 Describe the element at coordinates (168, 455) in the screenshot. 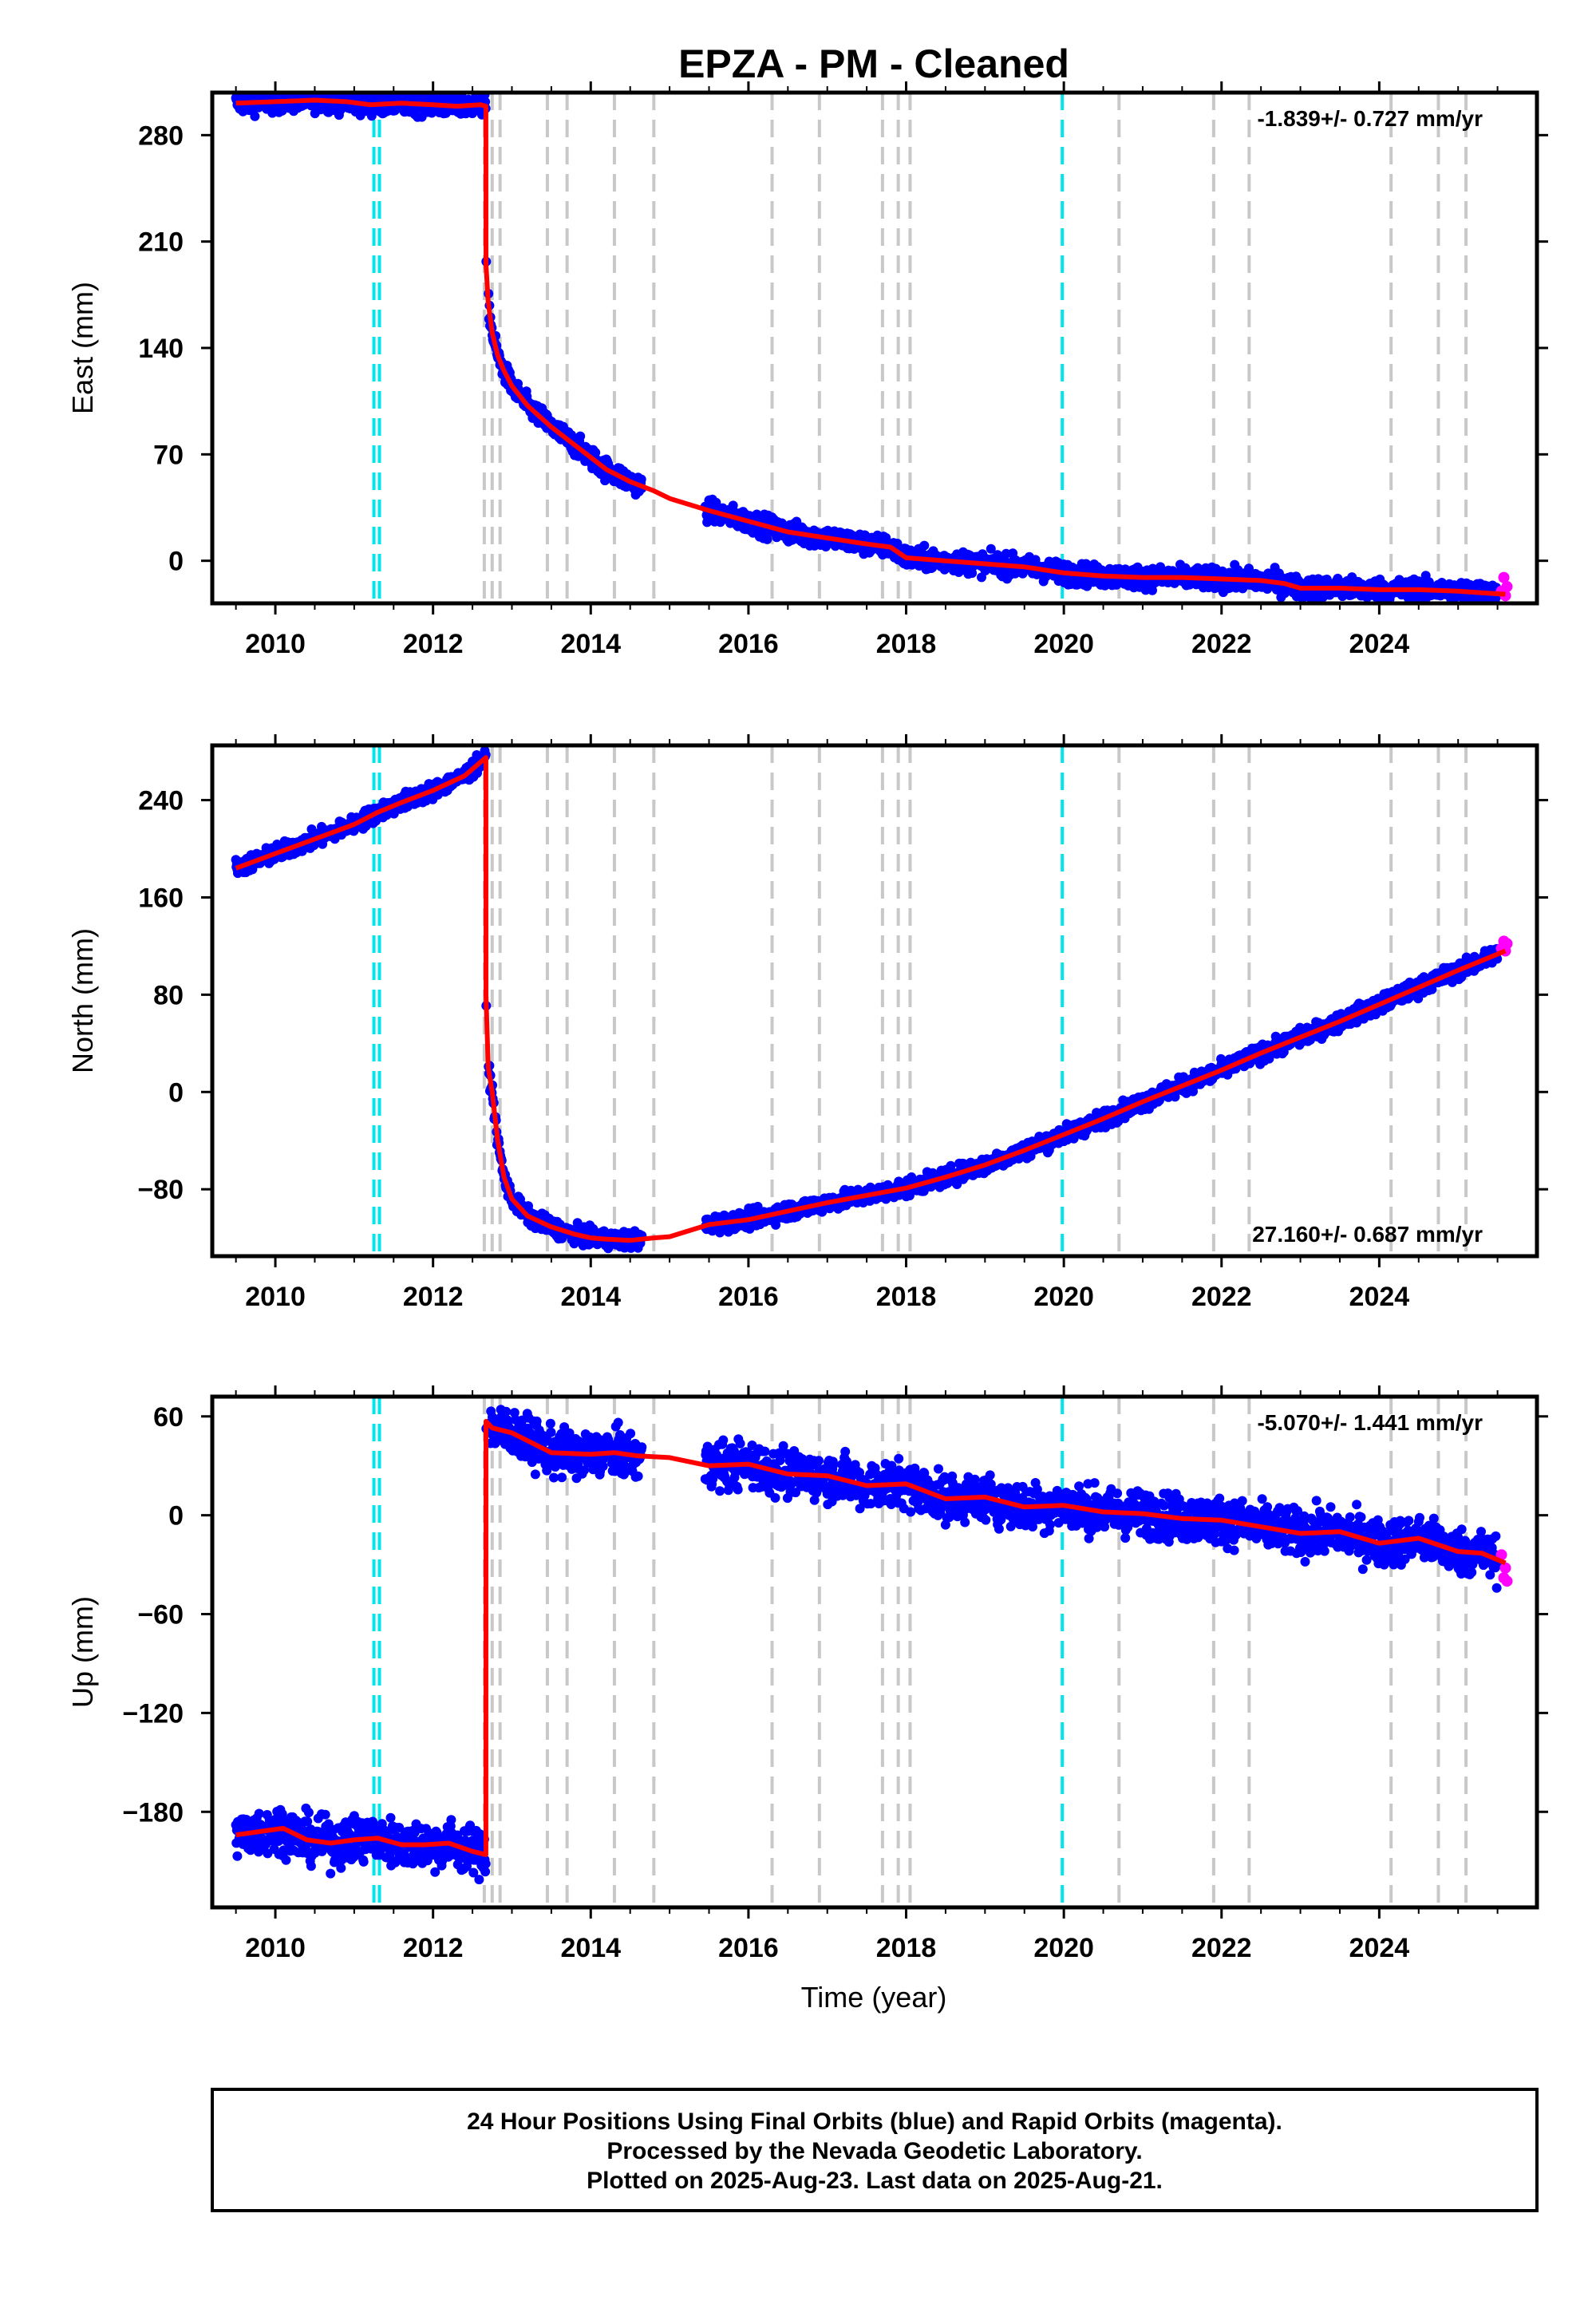

I see `y-tick-label: 70` at that location.